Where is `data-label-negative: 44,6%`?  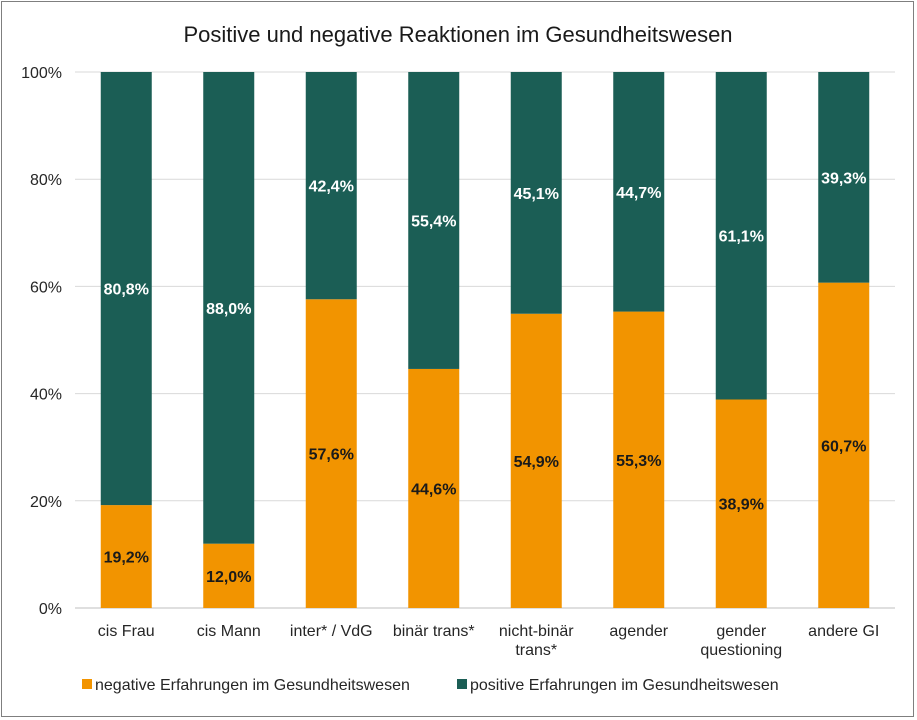
data-label-negative: 44,6% is located at coordinates (433, 489).